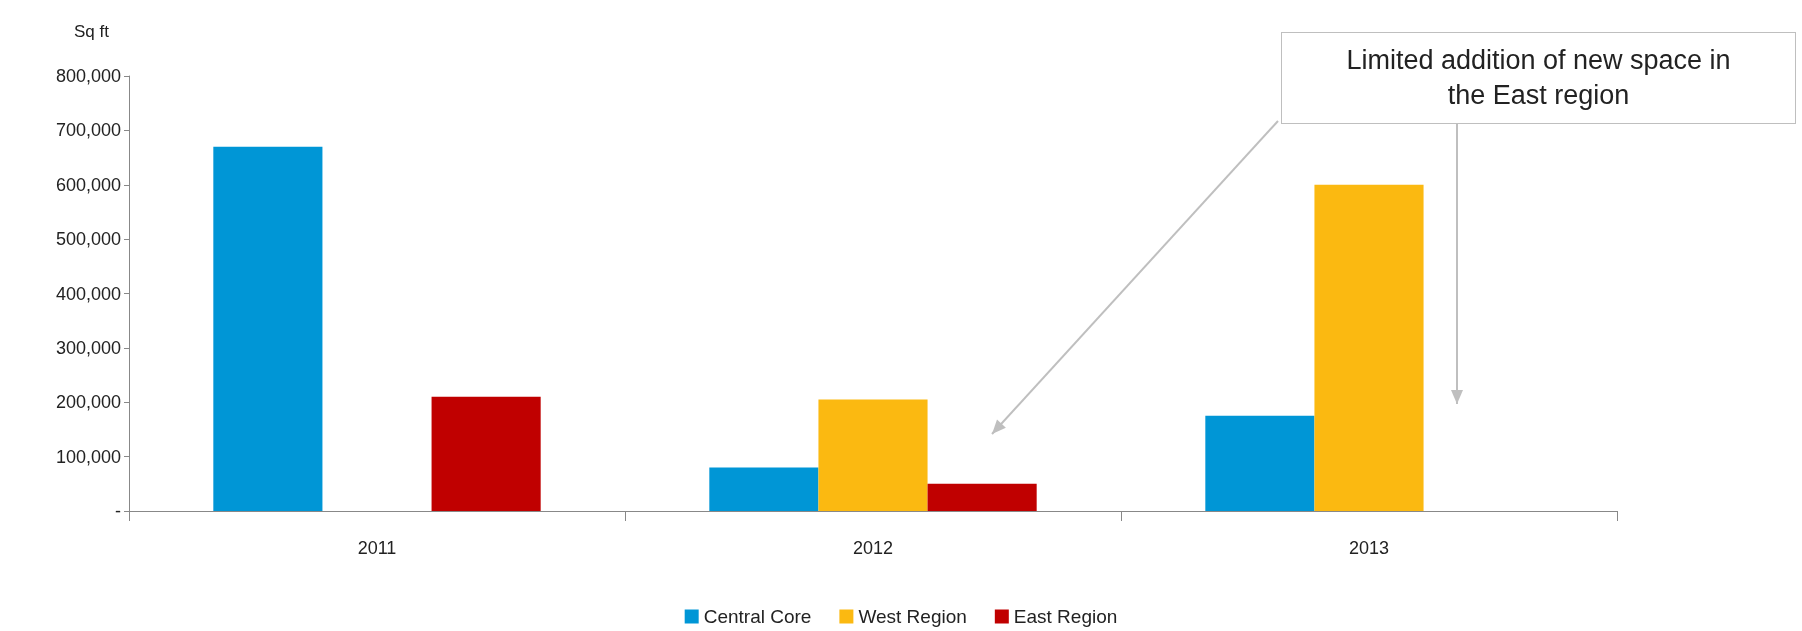 The width and height of the screenshot is (1802, 631). What do you see at coordinates (912, 616) in the screenshot?
I see `legend-label: West Region` at bounding box center [912, 616].